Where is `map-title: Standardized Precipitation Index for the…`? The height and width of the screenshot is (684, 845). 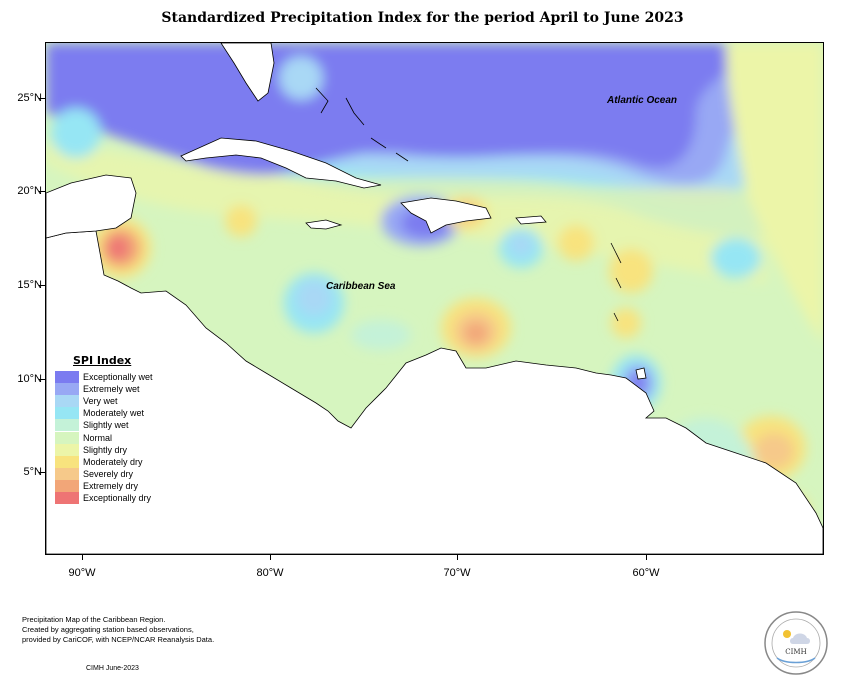 map-title: Standardized Precipitation Index for the… is located at coordinates (422, 18).